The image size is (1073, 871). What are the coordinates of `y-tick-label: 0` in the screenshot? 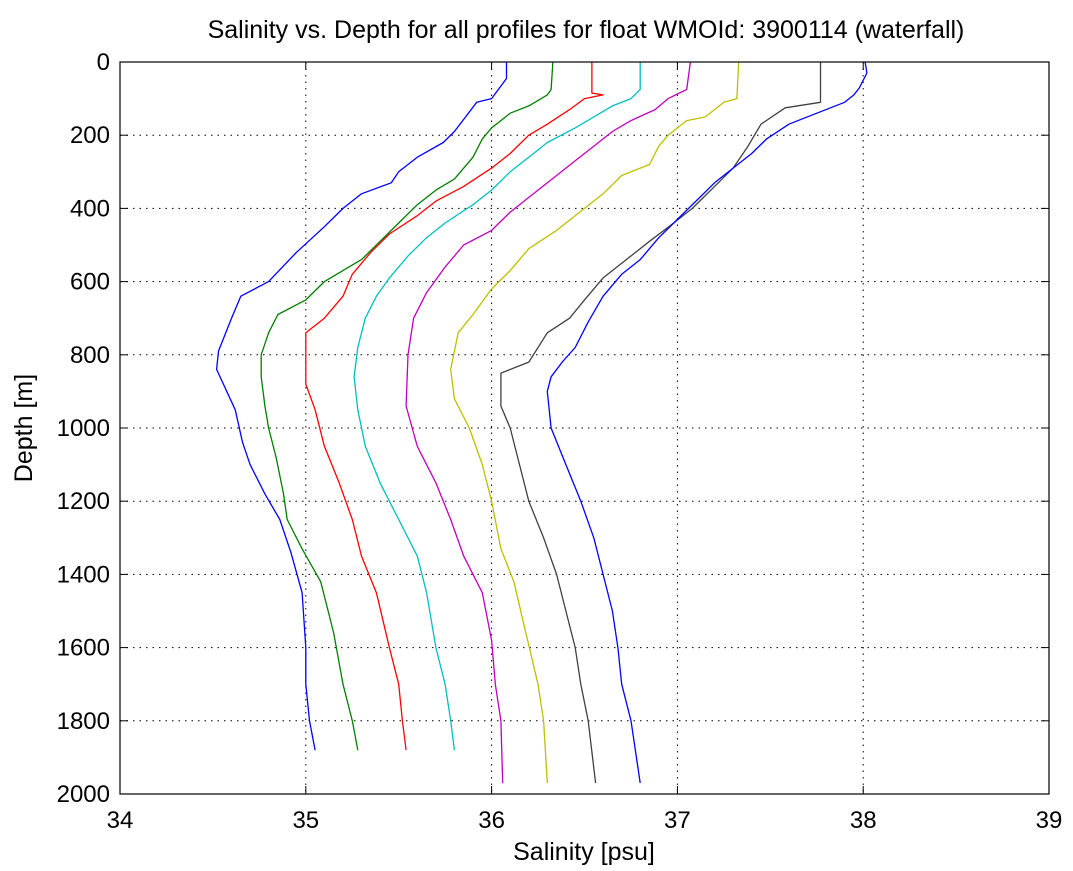 It's located at (103, 62).